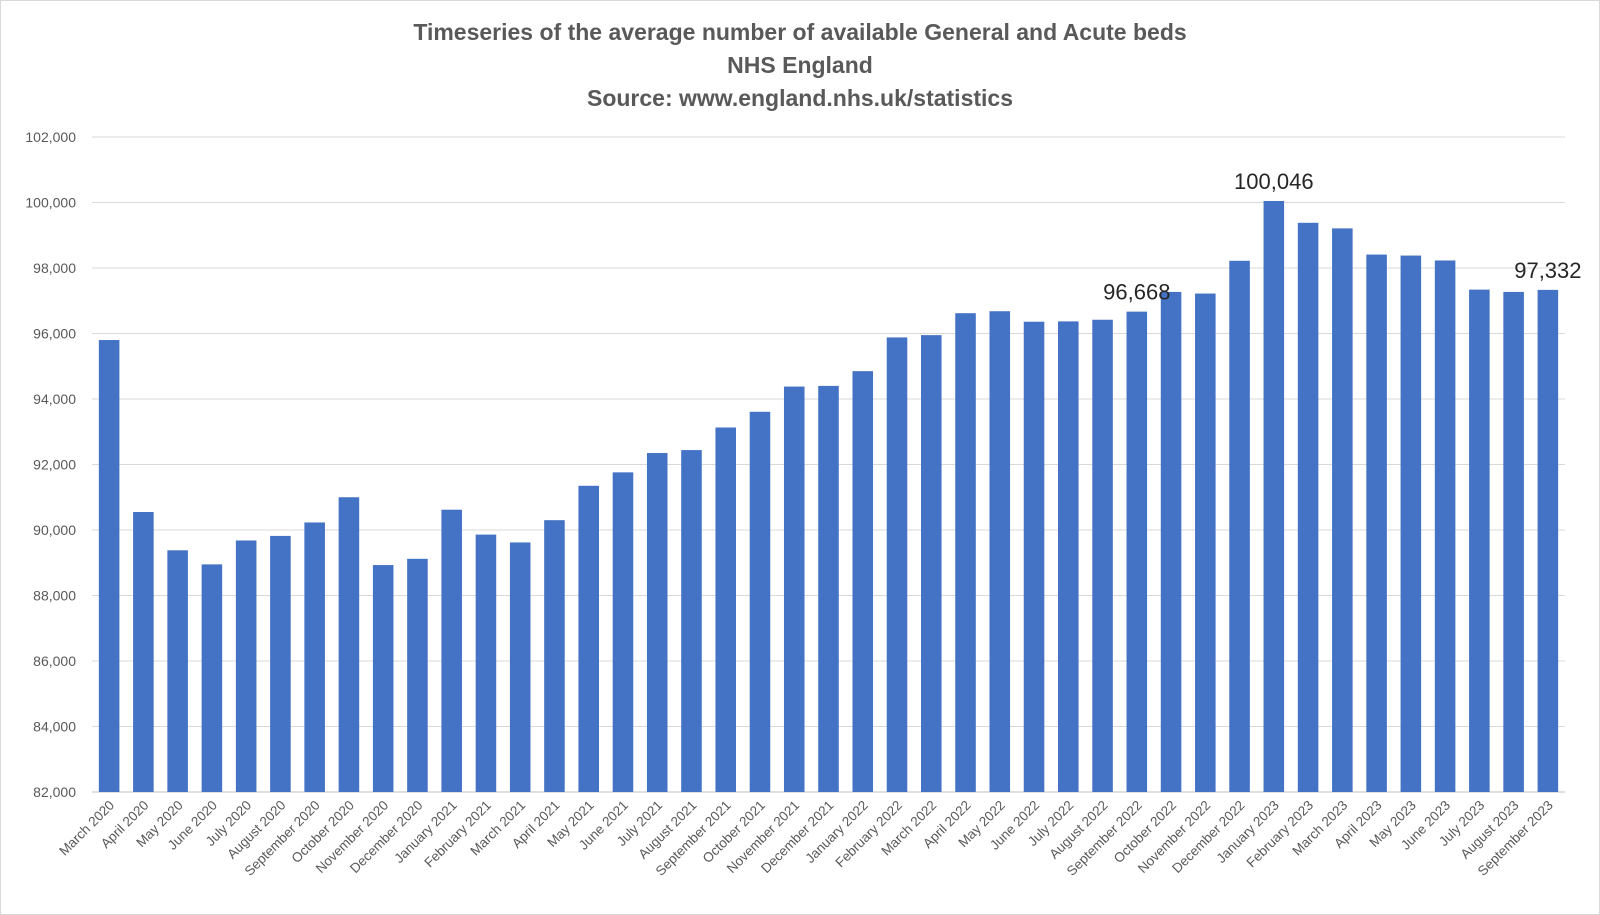  Describe the element at coordinates (1274, 181) in the screenshot. I see `data-label: 100,046` at that location.